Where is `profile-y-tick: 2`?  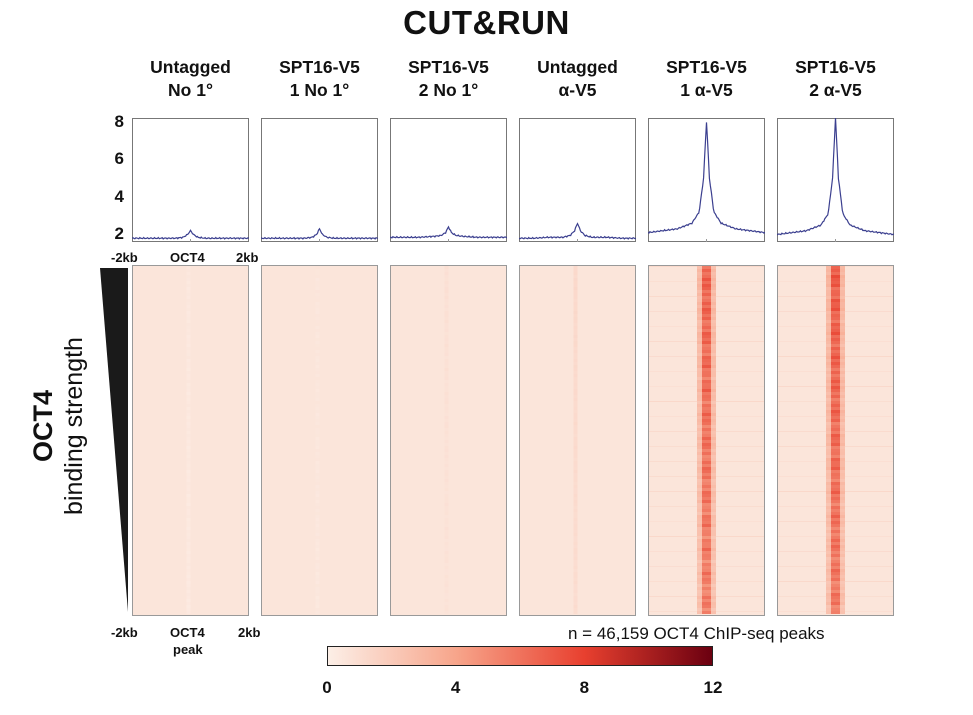
profile-y-tick: 2 is located at coordinates (119, 234).